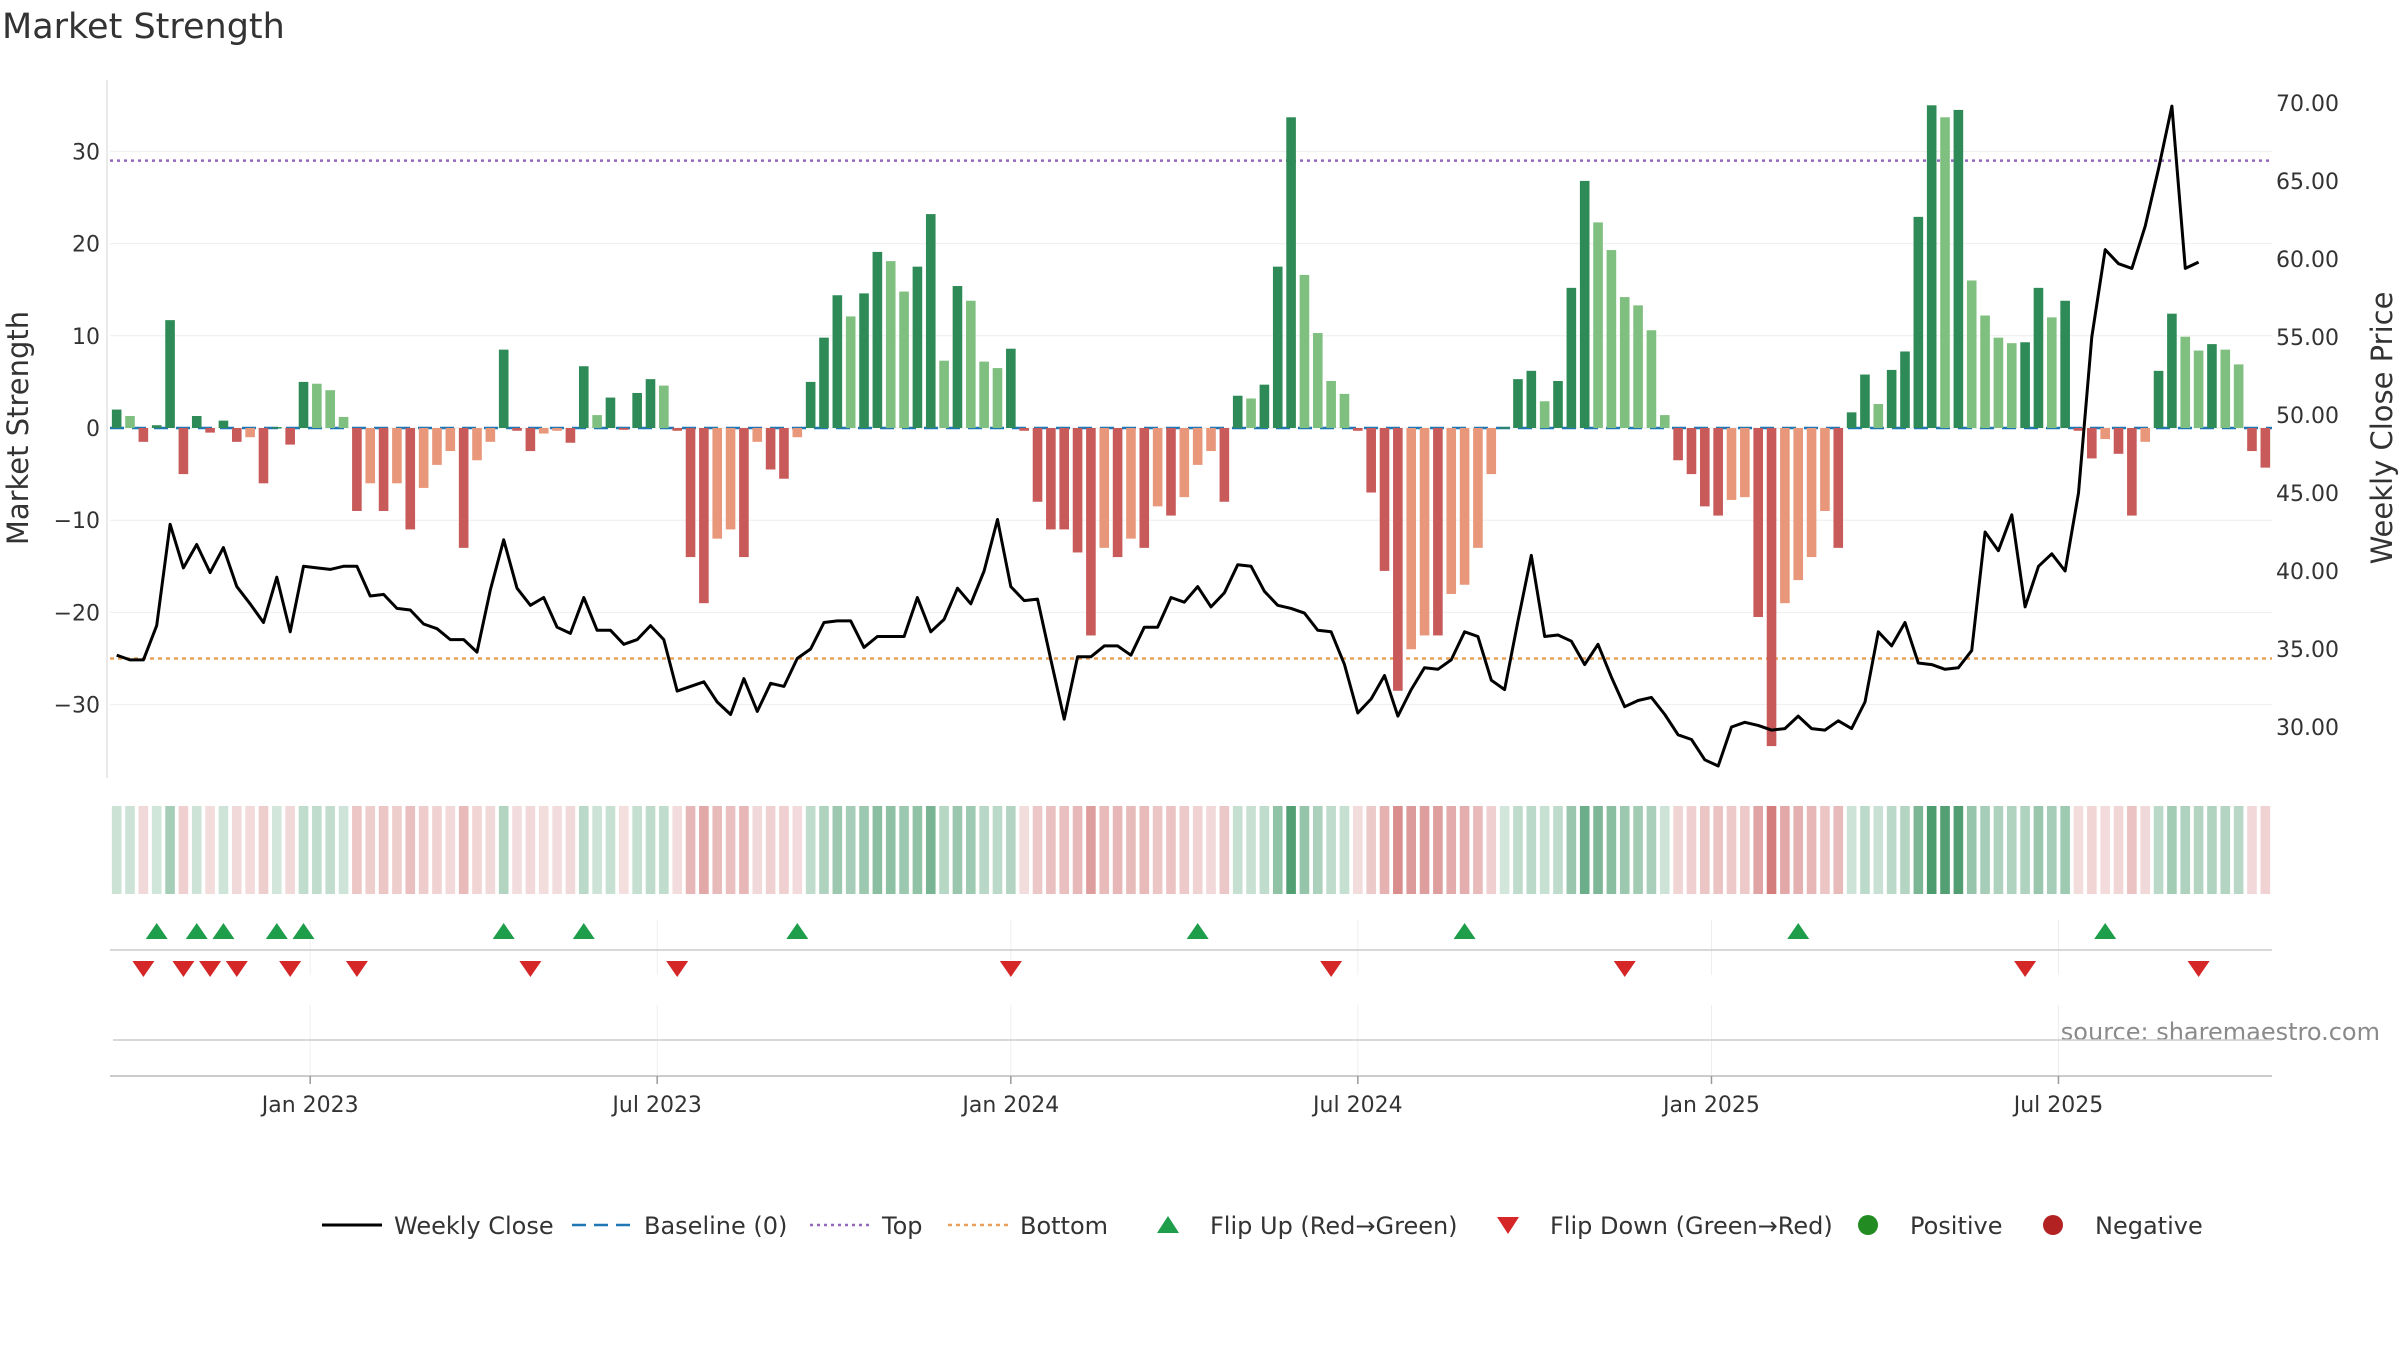 Image resolution: width=2400 pixels, height=1350 pixels. I want to click on left-axis-title: Market Strength, so click(18, 428).